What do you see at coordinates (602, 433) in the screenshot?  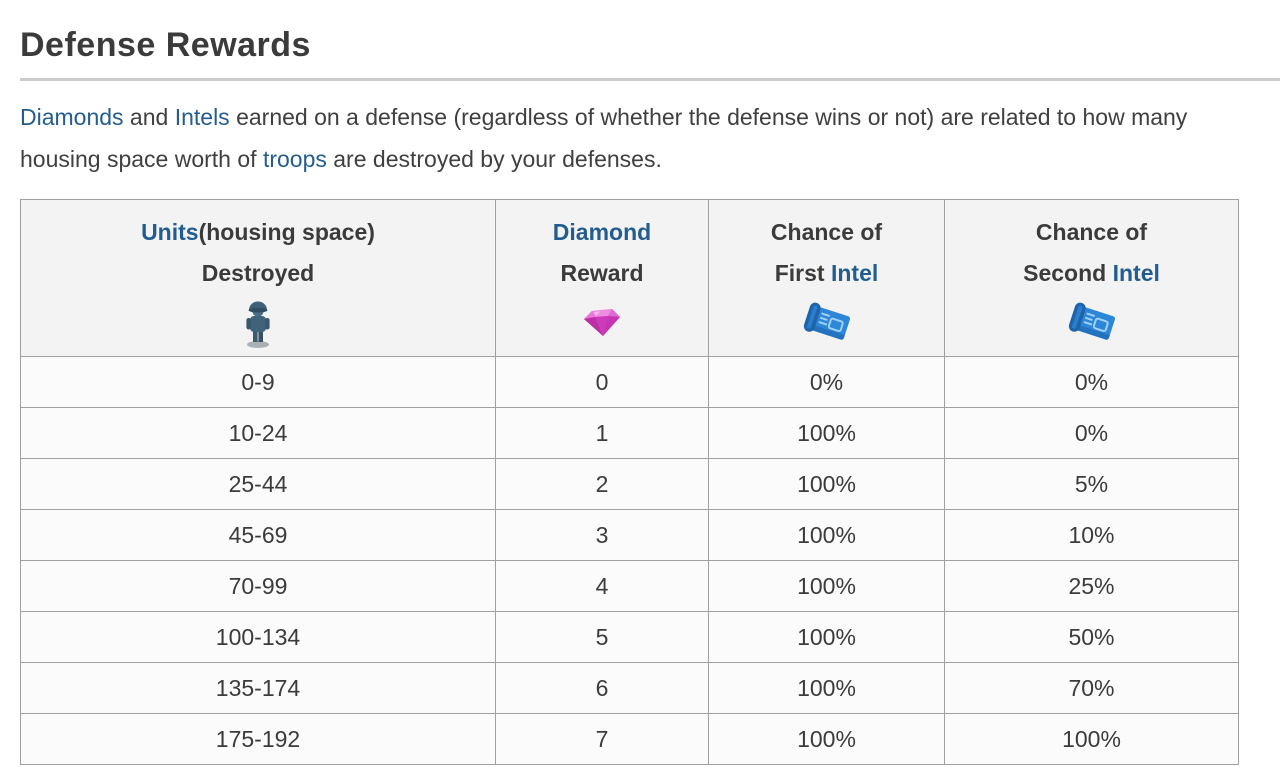 I see `diamonds-cell: 1` at bounding box center [602, 433].